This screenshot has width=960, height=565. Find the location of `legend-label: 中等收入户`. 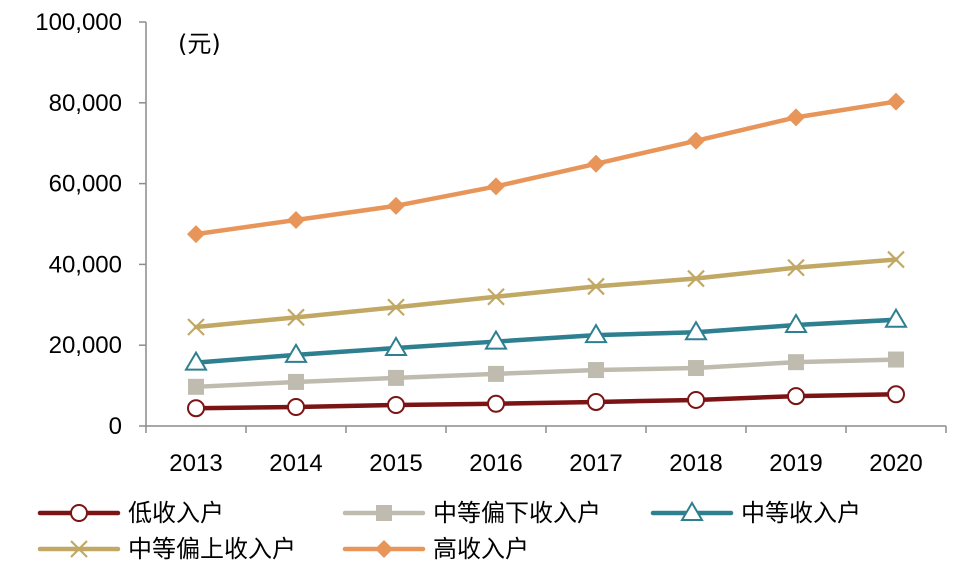

legend-label: 中等收入户 is located at coordinates (801, 513).